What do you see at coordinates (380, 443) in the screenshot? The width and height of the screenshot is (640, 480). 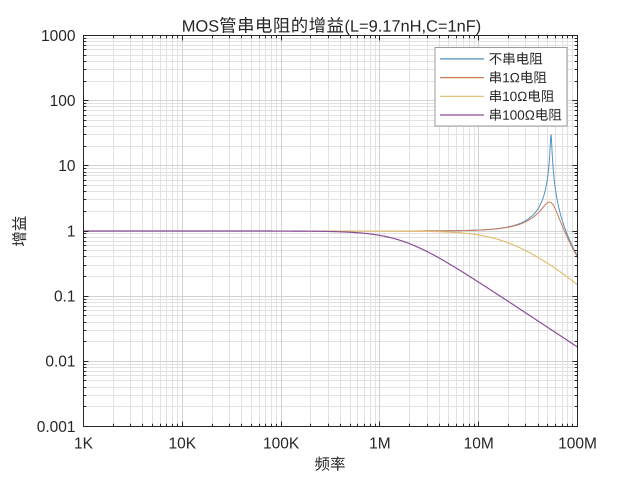 I see `svg-text: 1M` at bounding box center [380, 443].